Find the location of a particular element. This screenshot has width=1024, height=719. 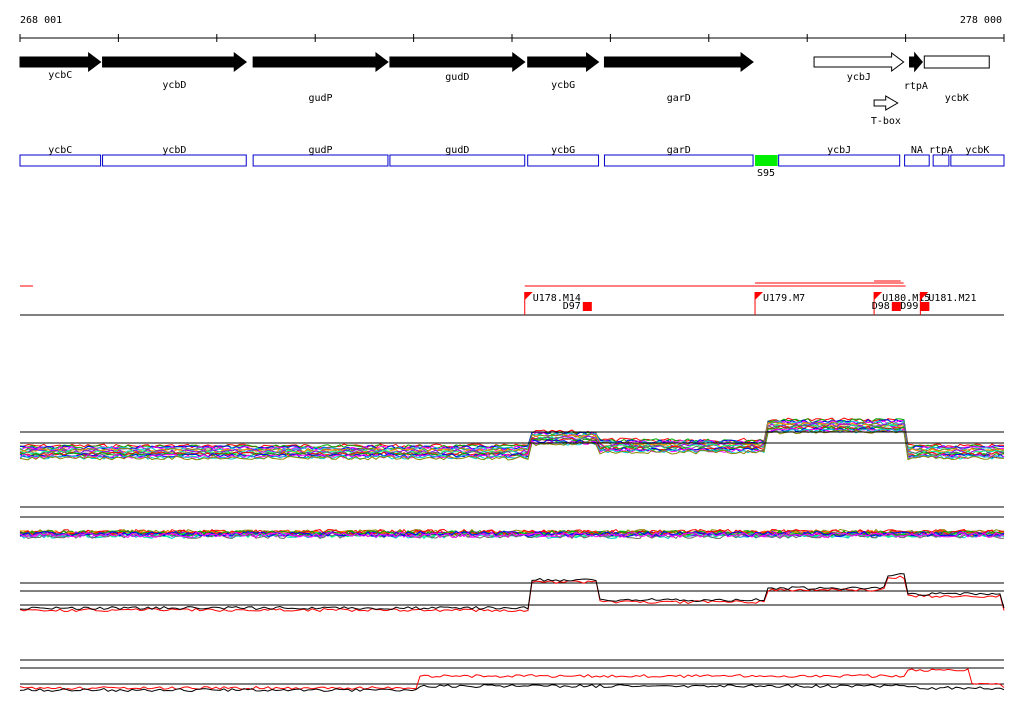

upshift-label: U178.M14 is located at coordinates (557, 298).